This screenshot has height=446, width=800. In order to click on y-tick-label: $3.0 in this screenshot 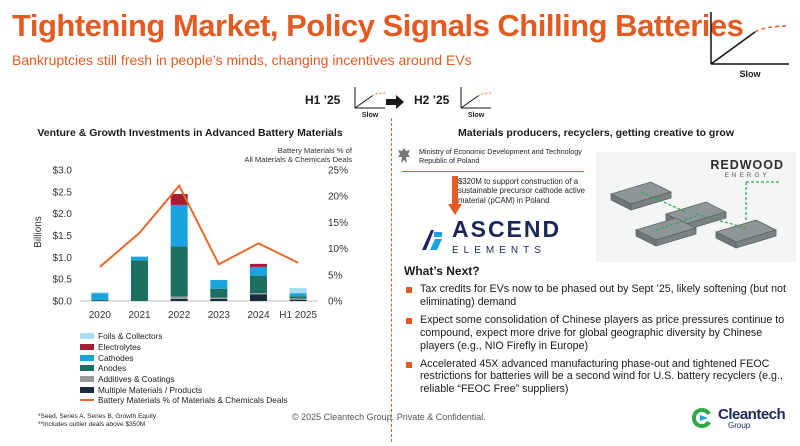, I will do `click(63, 171)`.